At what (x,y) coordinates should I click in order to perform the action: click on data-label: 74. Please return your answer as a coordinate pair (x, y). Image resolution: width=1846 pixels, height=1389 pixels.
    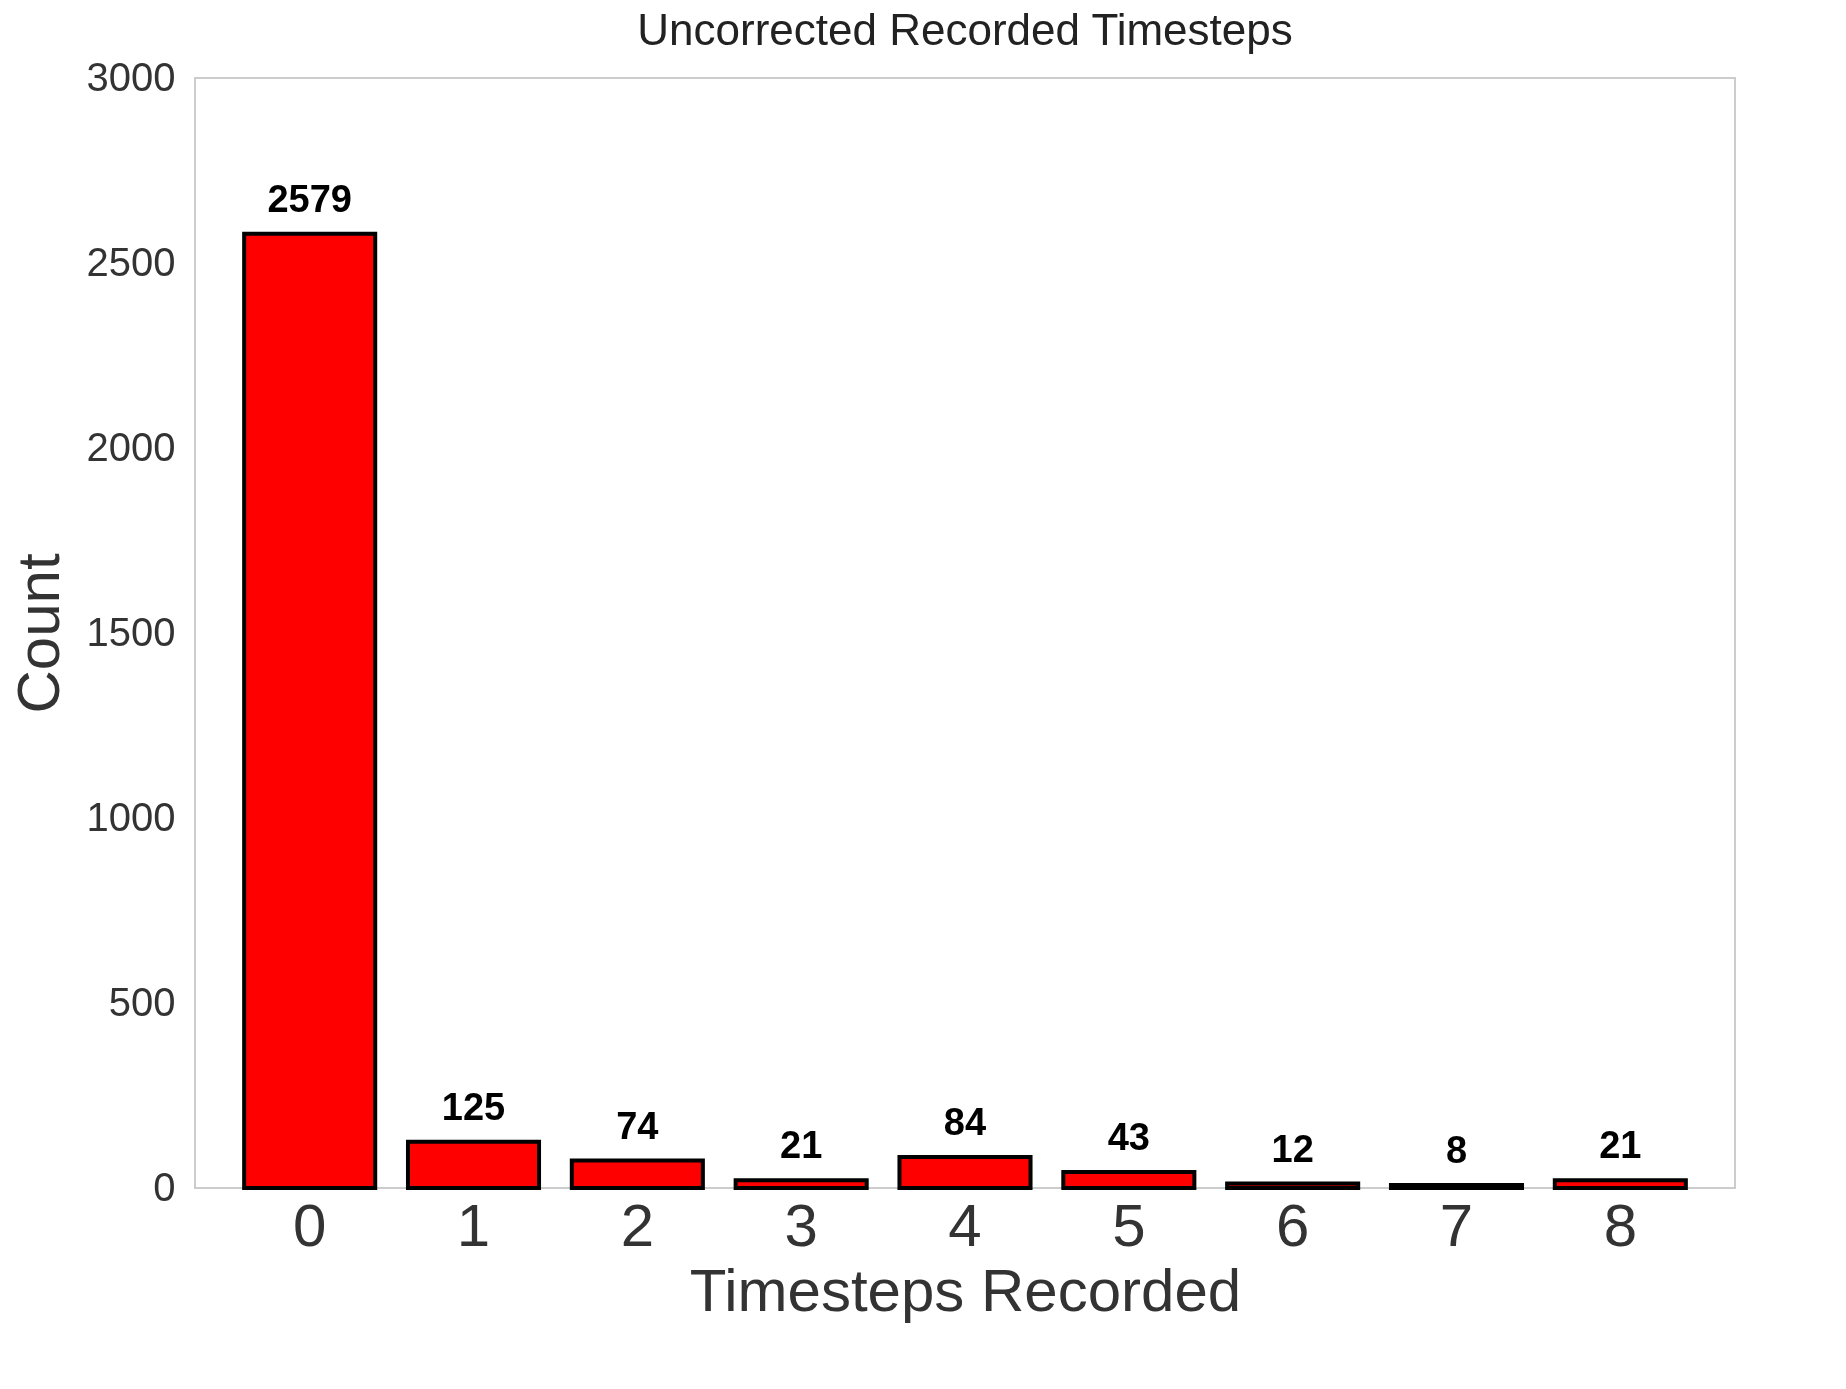
    Looking at the image, I should click on (637, 1125).